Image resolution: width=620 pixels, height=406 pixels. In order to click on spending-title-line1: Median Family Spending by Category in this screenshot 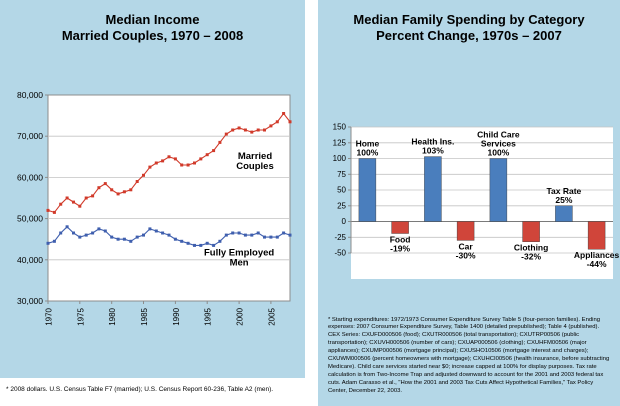, I will do `click(469, 19)`.